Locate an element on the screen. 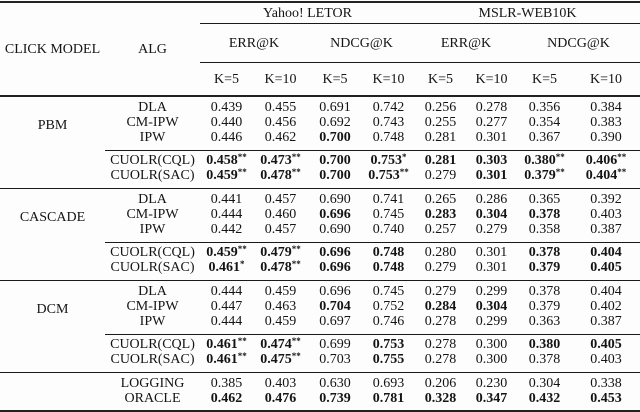 The height and width of the screenshot is (412, 640). metric-value-text: 0.380 is located at coordinates (544, 344).